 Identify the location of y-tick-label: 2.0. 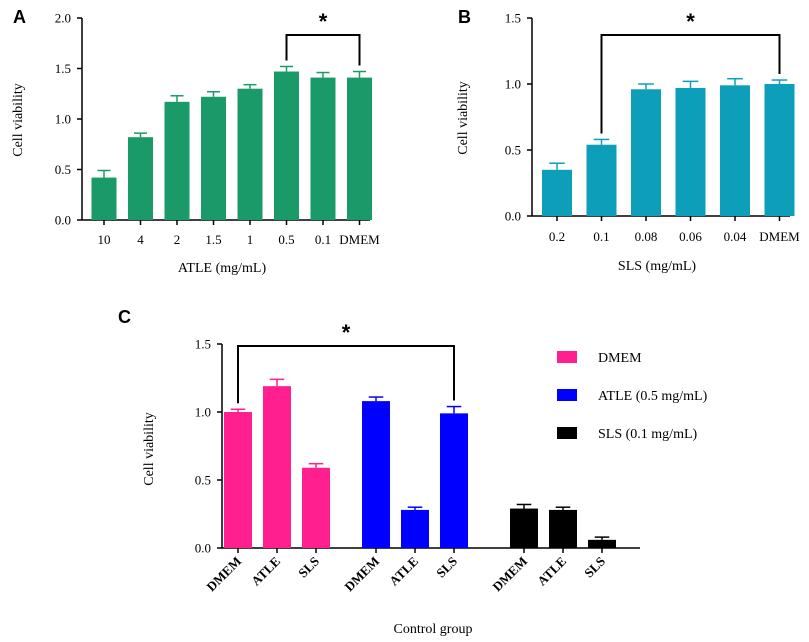
(63, 18).